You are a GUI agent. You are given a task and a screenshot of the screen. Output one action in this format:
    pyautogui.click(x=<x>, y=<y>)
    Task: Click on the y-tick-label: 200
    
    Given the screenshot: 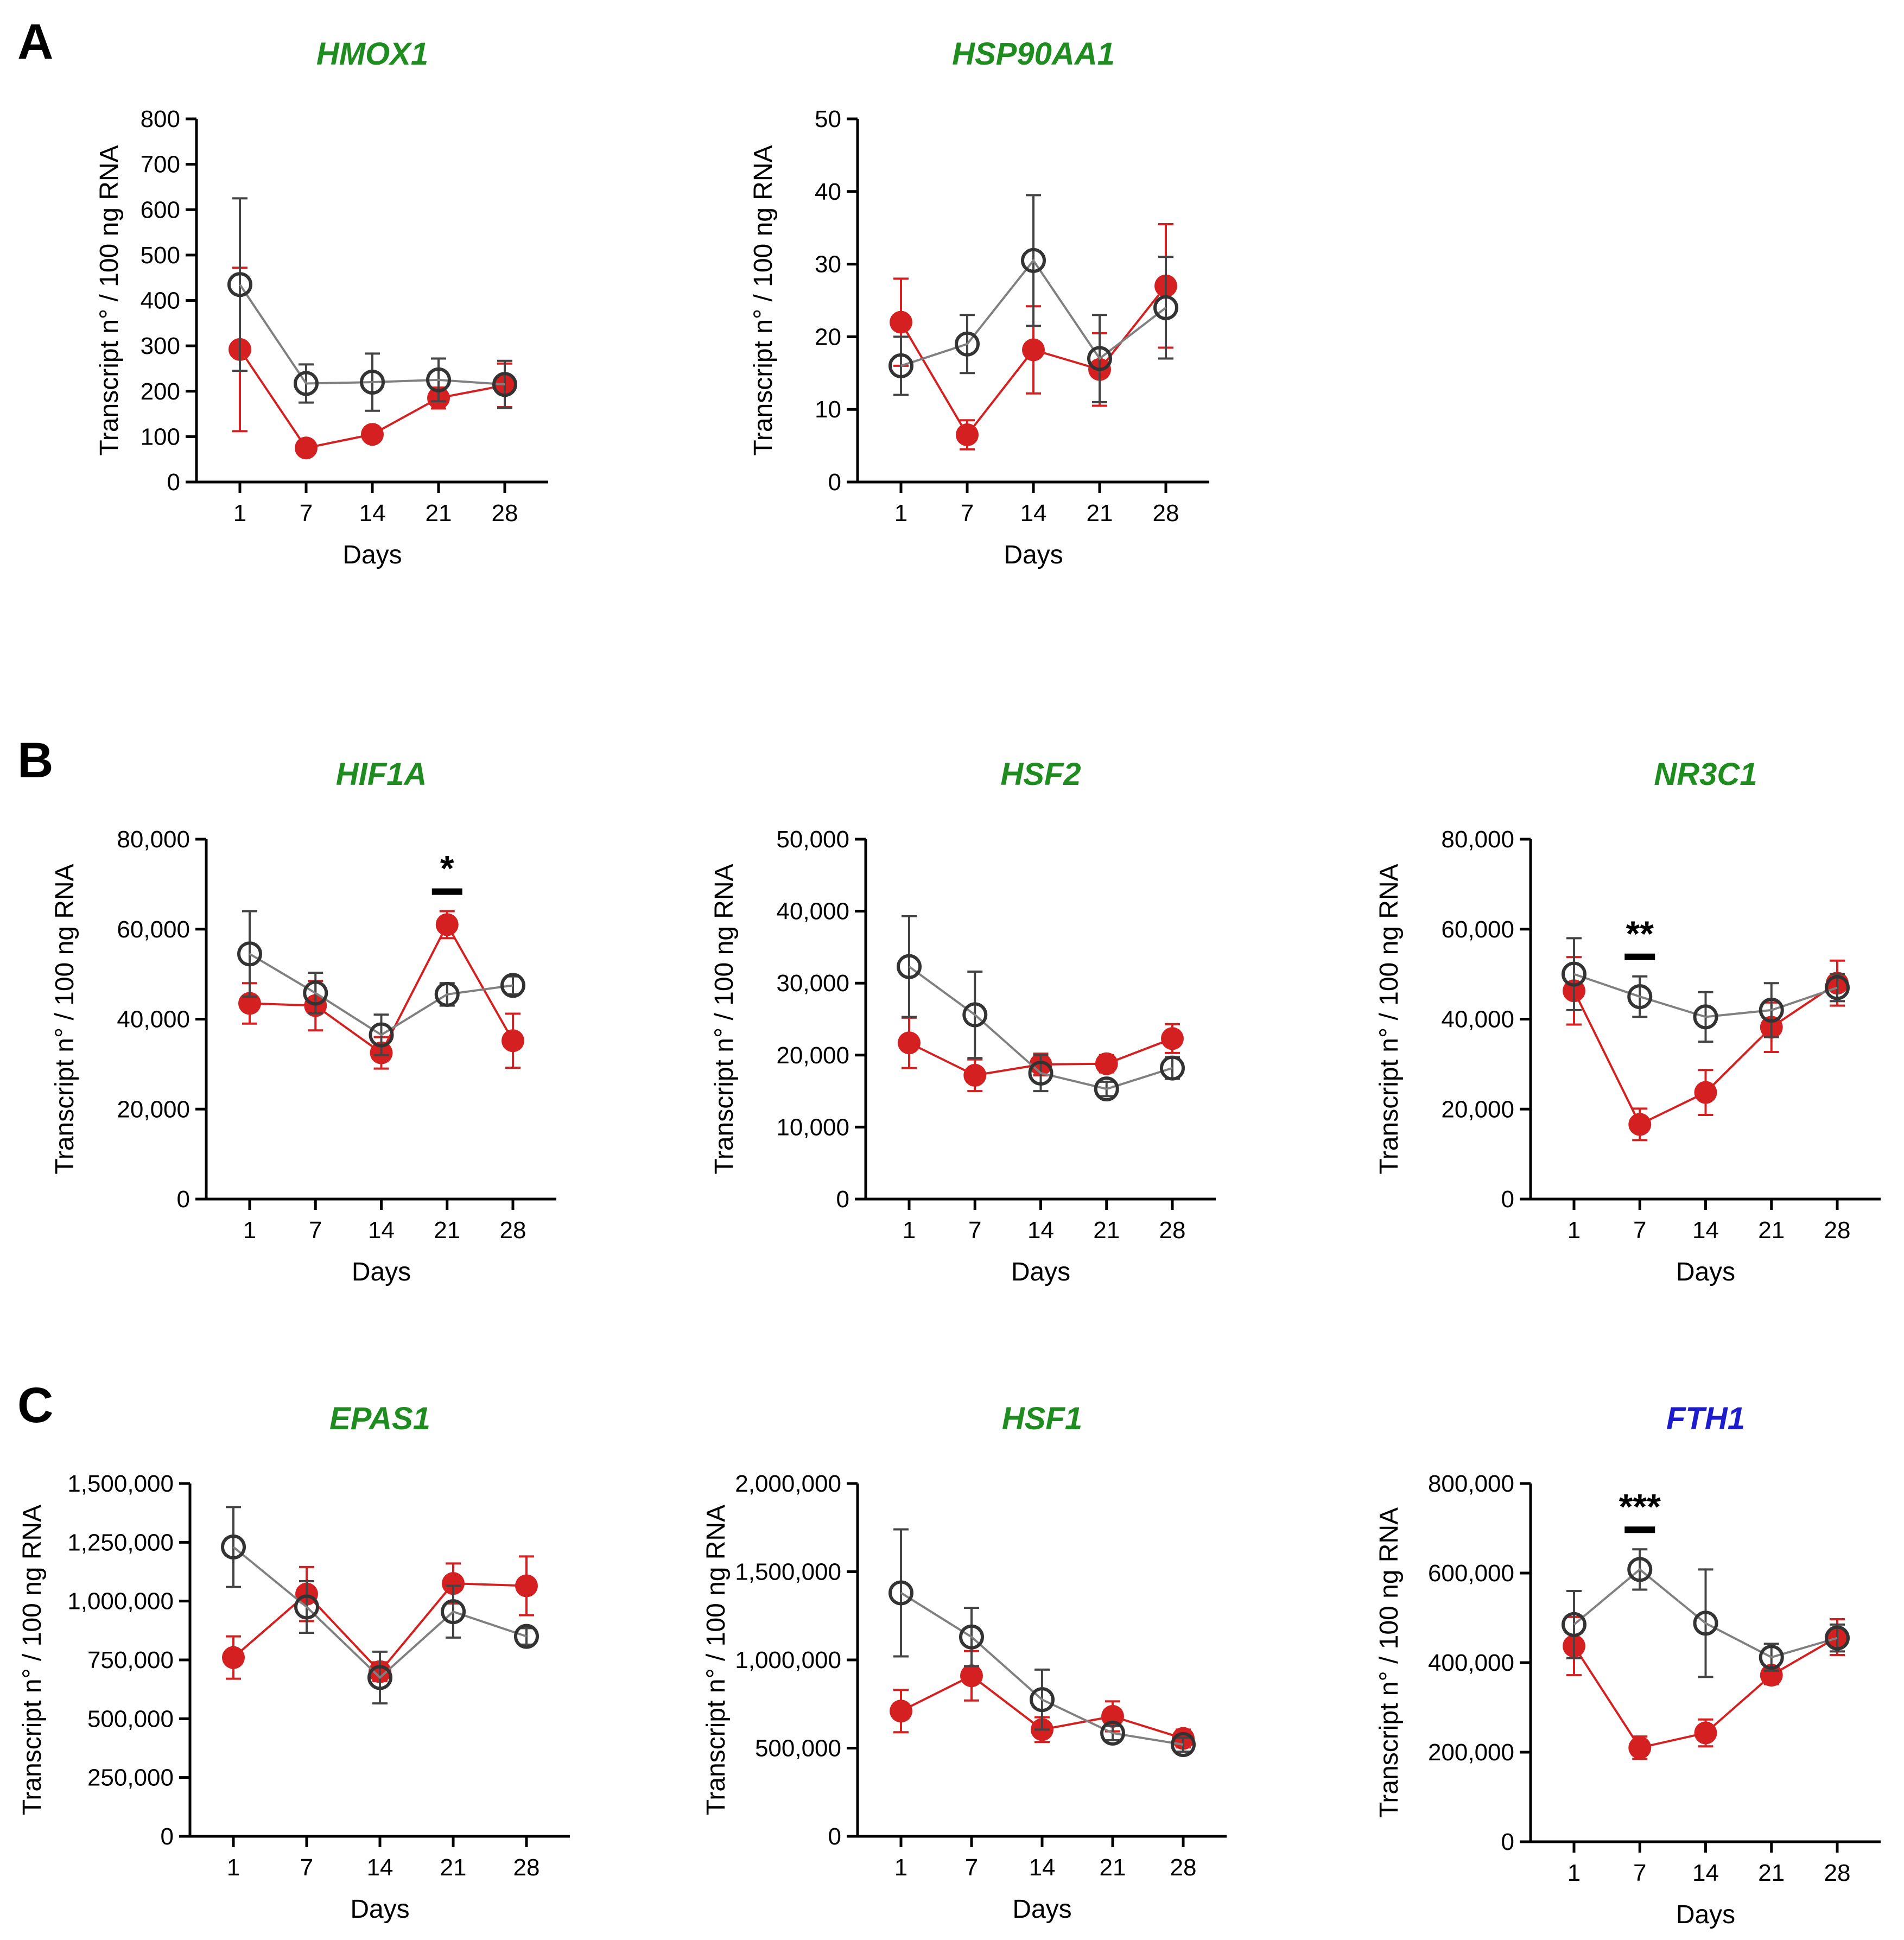 What is the action you would take?
    pyautogui.click(x=160, y=391)
    